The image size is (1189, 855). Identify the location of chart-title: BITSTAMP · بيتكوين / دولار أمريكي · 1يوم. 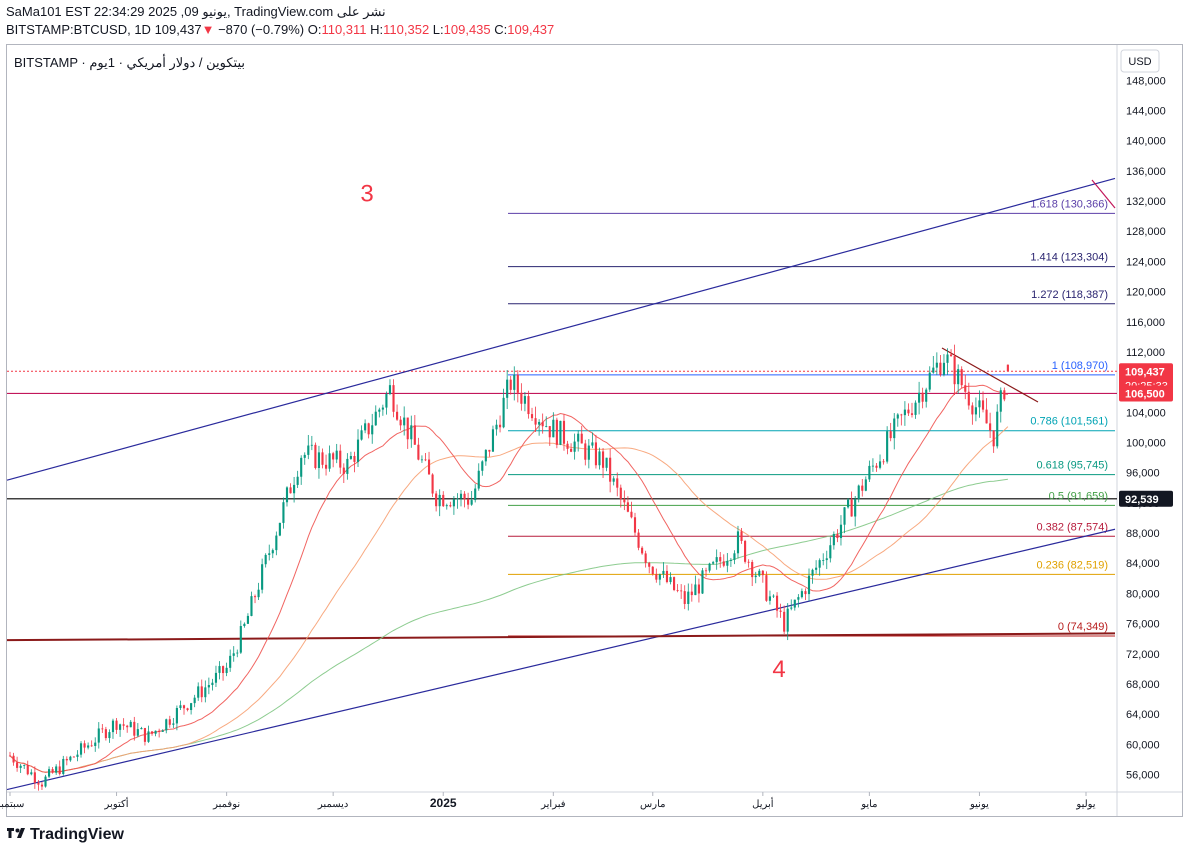
(129, 62).